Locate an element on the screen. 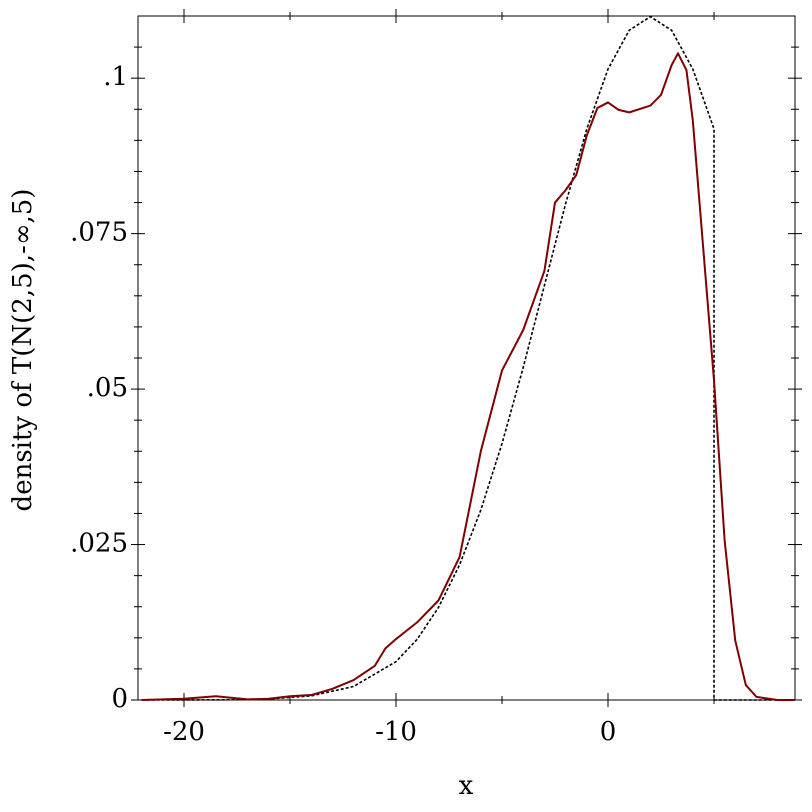 The width and height of the screenshot is (812, 812). y-tick-label: 0 is located at coordinates (119, 699).